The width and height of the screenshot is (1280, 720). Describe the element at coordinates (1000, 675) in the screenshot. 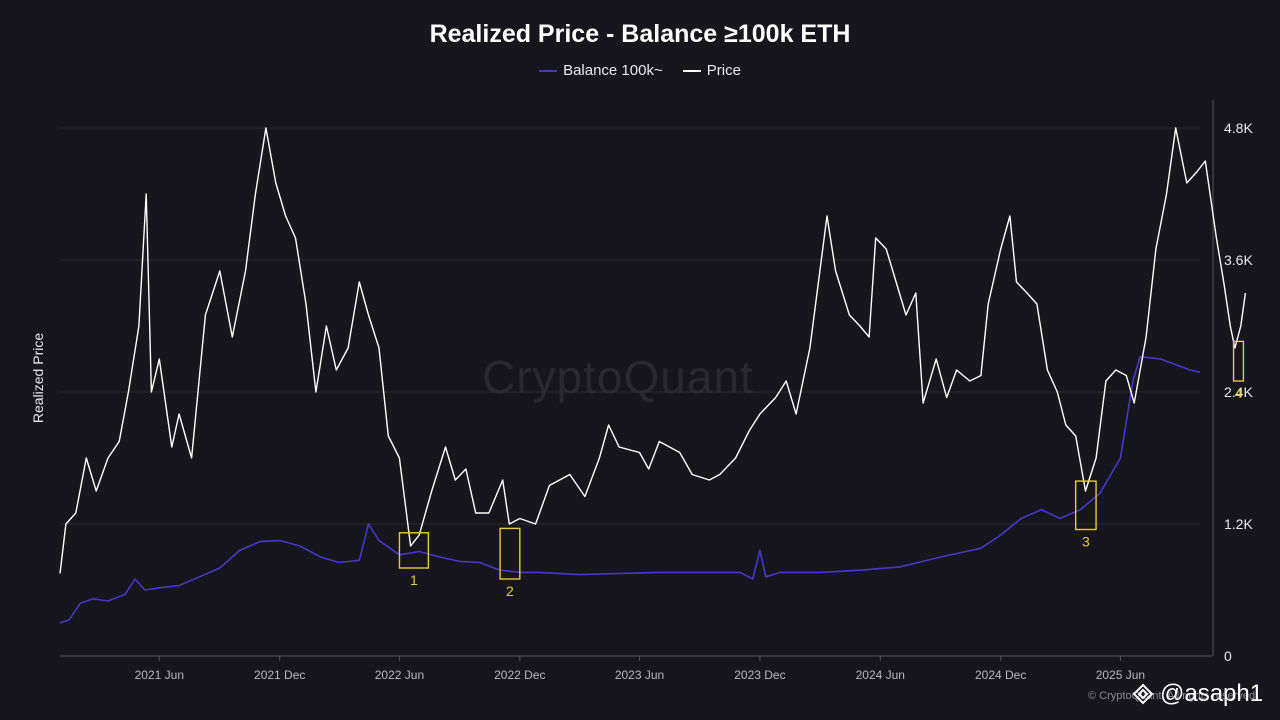

I see `x-tick-label: 2024 Dec` at that location.